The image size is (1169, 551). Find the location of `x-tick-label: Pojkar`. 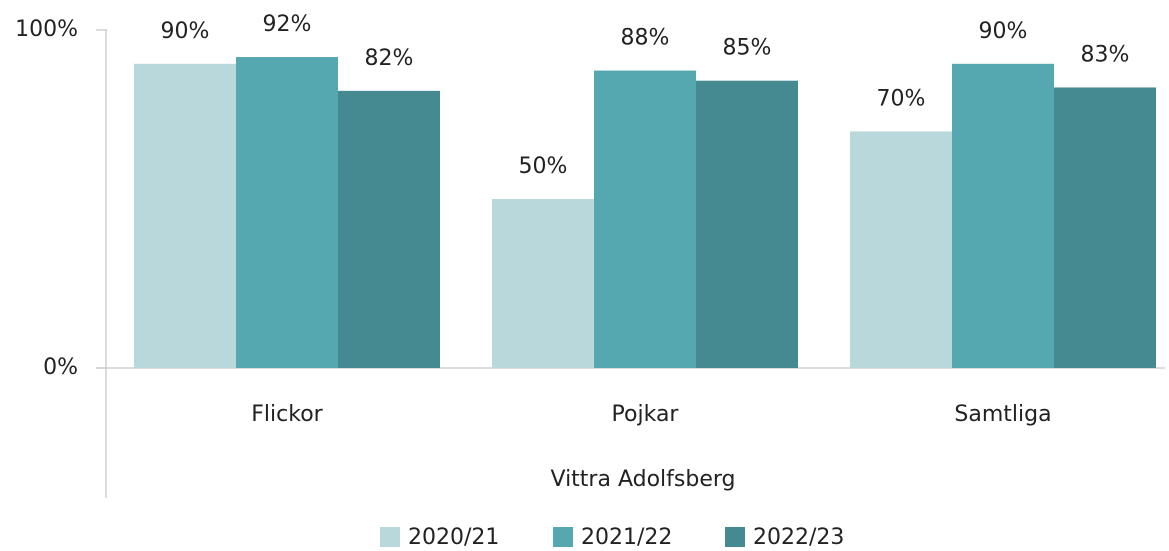

x-tick-label: Pojkar is located at coordinates (646, 414).